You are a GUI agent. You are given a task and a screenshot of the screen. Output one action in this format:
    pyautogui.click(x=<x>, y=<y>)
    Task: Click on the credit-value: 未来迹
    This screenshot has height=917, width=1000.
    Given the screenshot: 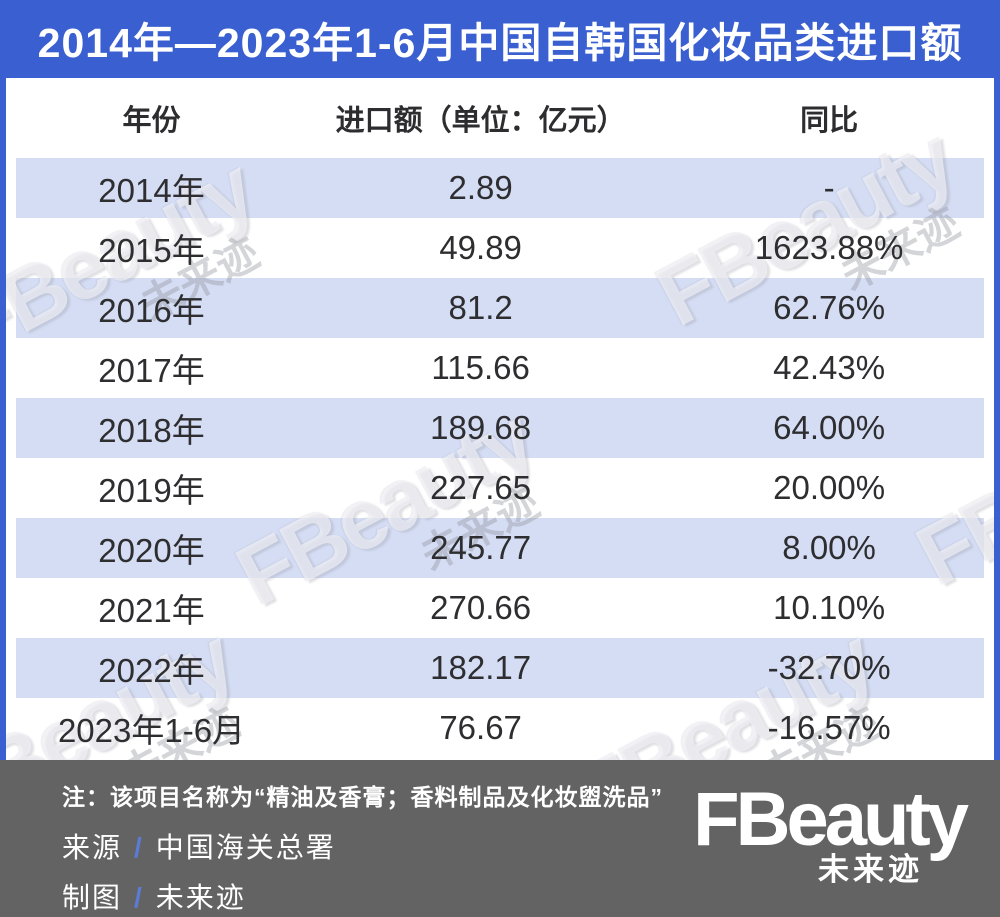 What is the action you would take?
    pyautogui.click(x=200, y=897)
    